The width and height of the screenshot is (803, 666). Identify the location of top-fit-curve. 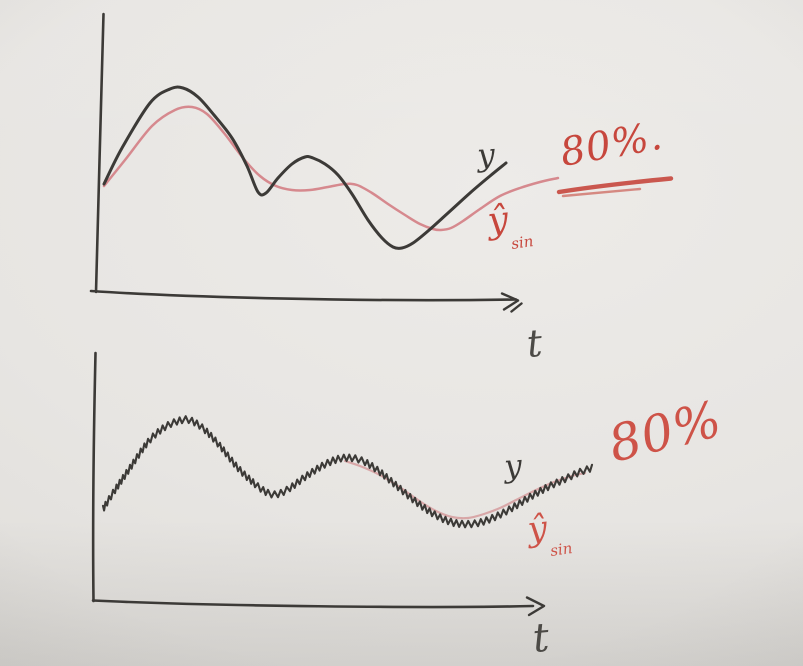
(331, 168).